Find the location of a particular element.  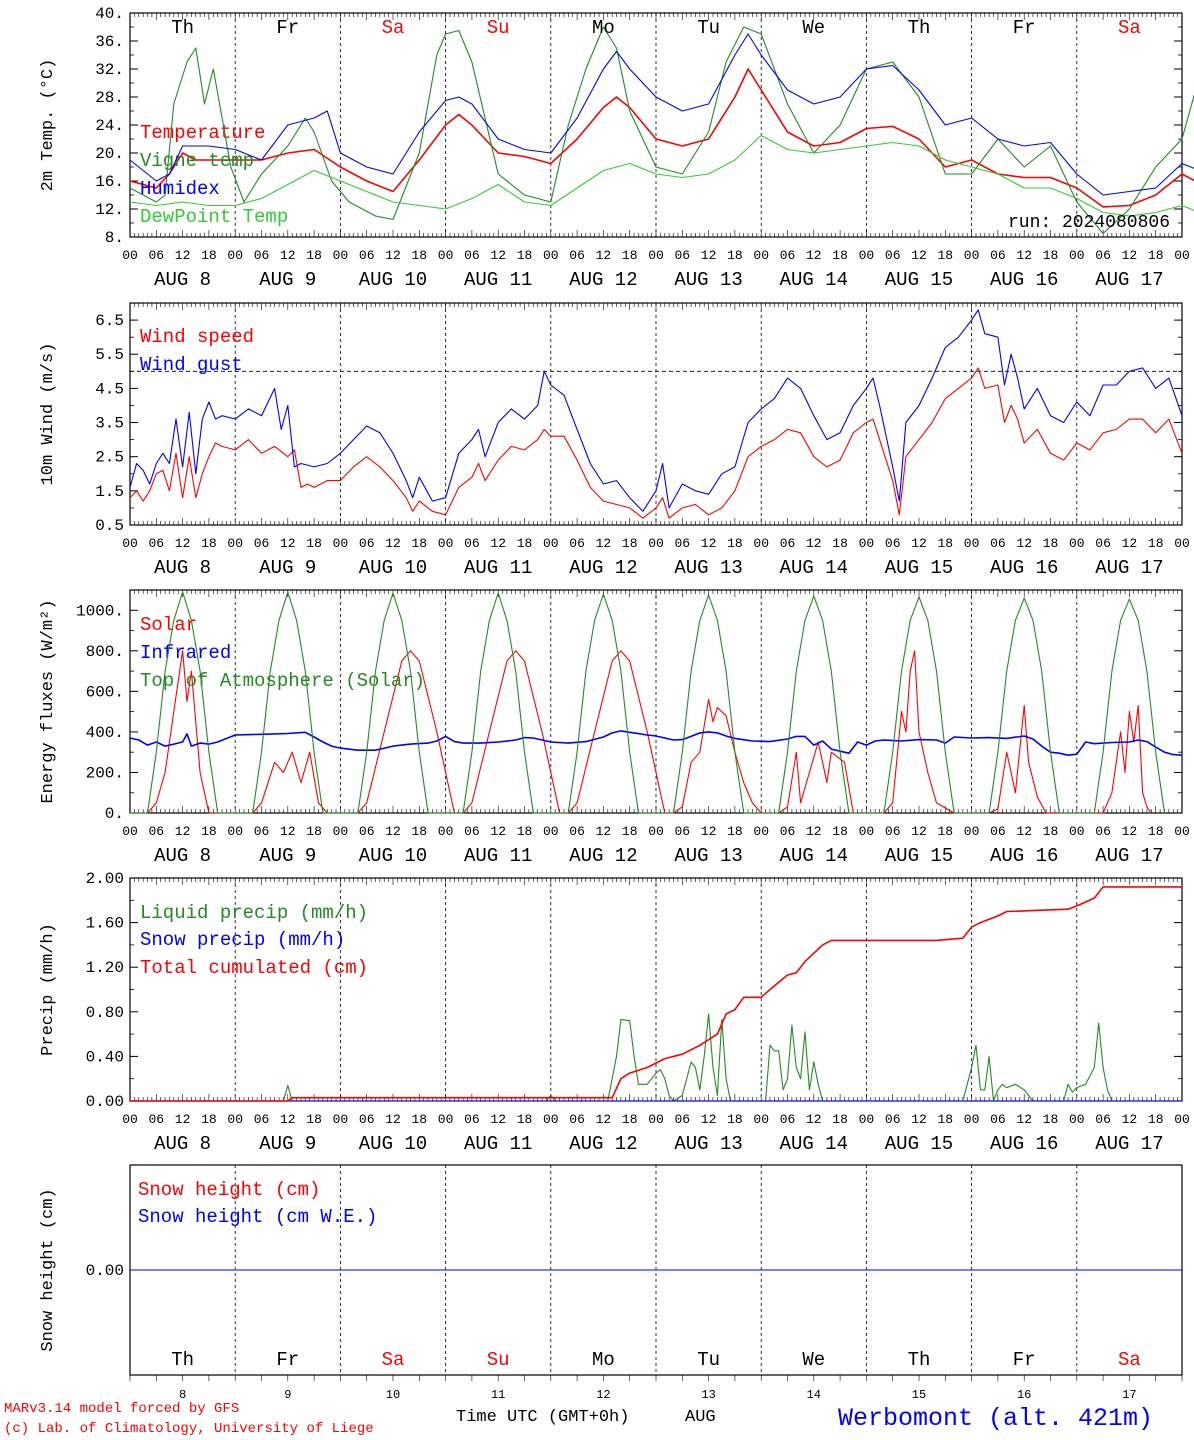

weekday-label: Tu is located at coordinates (708, 28).